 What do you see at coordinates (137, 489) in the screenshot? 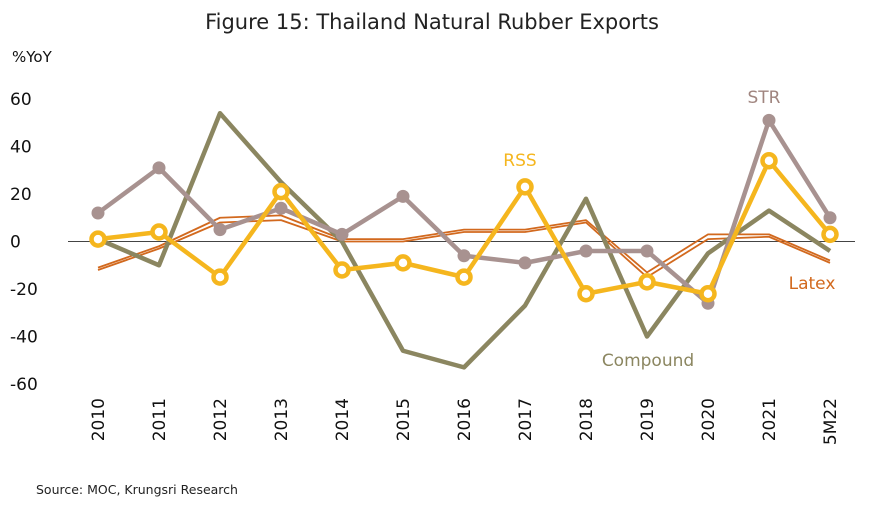
I see `source-note: Source: MOC, Krungsri Research` at bounding box center [137, 489].